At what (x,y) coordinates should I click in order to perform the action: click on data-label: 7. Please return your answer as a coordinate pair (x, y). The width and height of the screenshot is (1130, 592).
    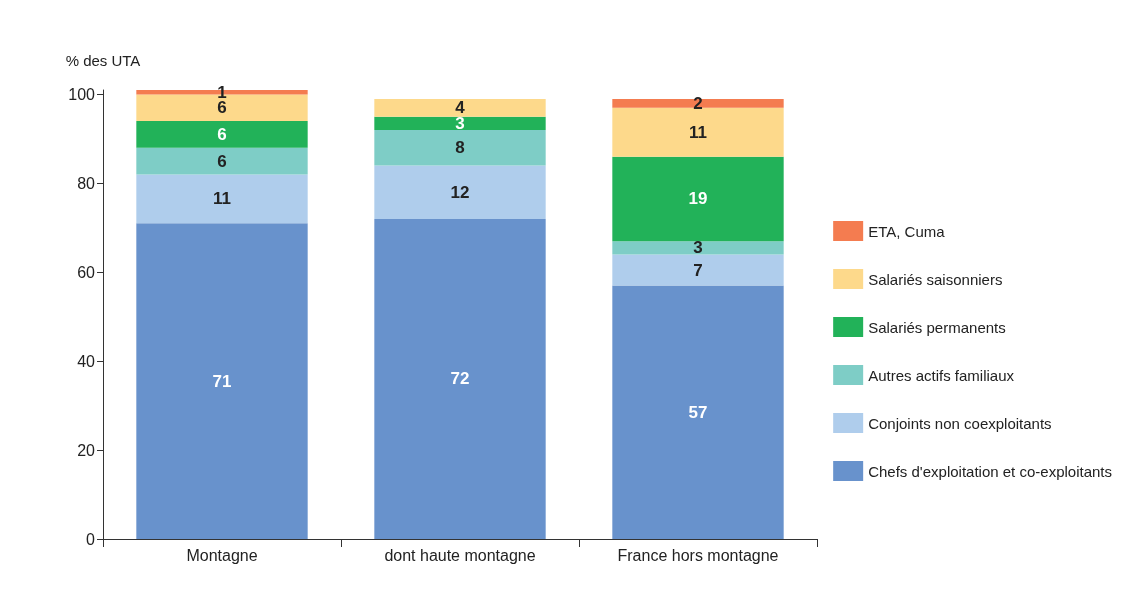
    Looking at the image, I should click on (698, 270).